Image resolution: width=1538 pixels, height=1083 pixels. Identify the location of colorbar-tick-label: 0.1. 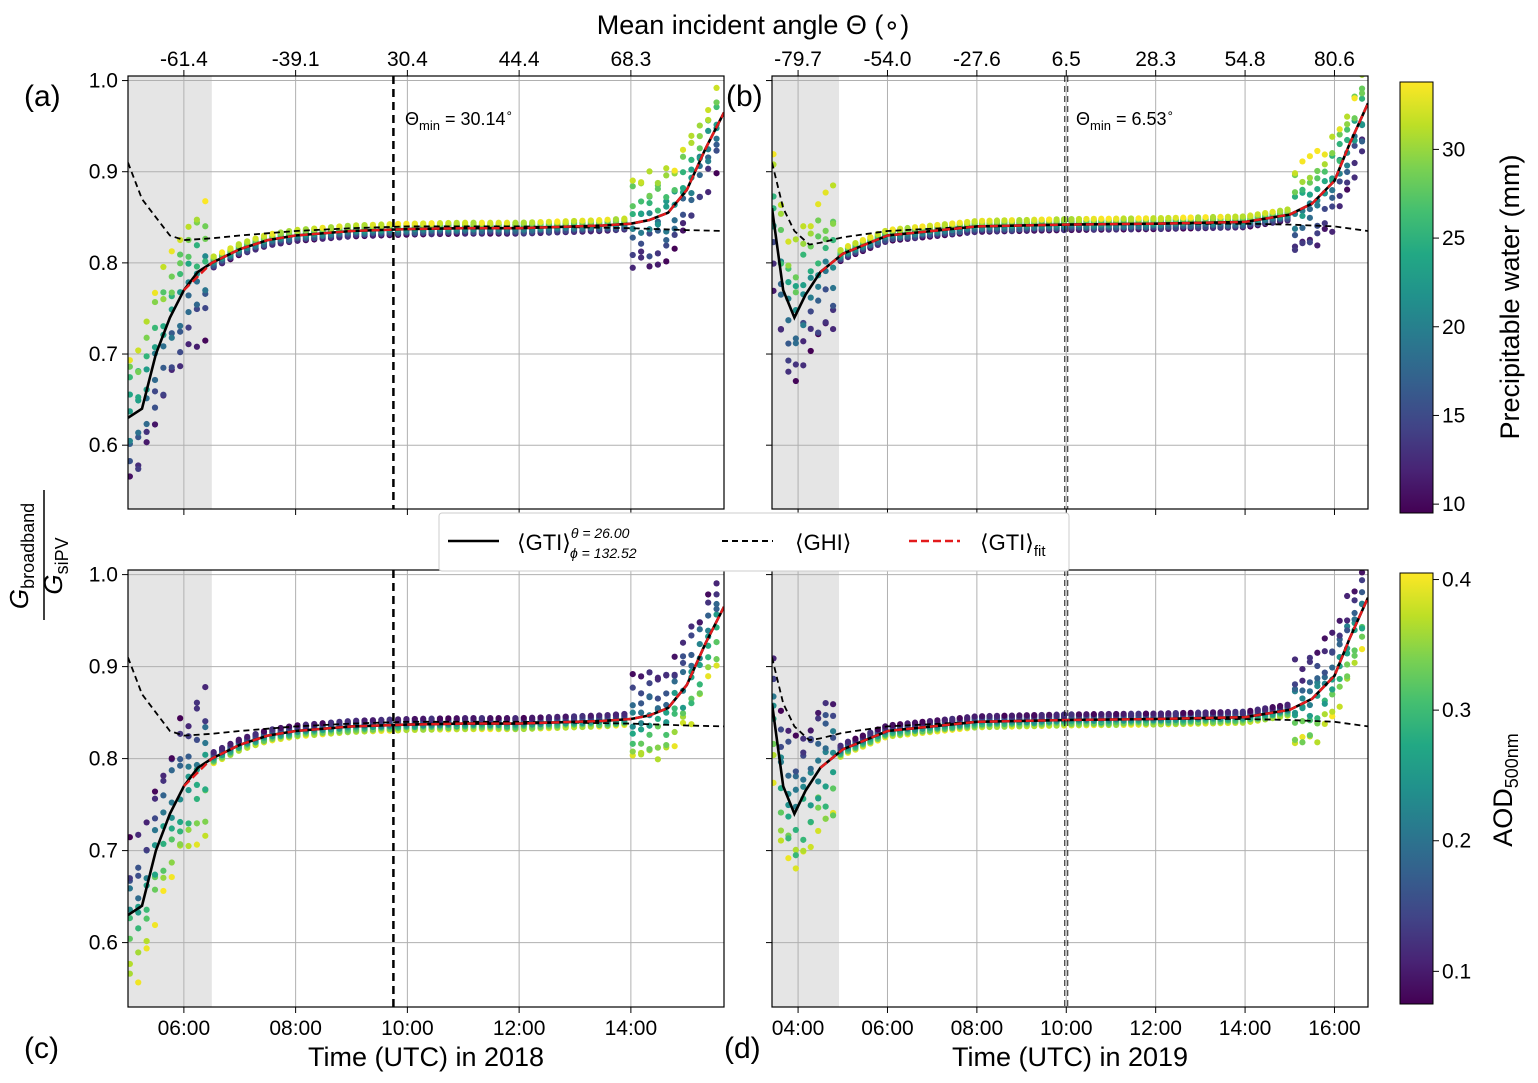
(1456, 971).